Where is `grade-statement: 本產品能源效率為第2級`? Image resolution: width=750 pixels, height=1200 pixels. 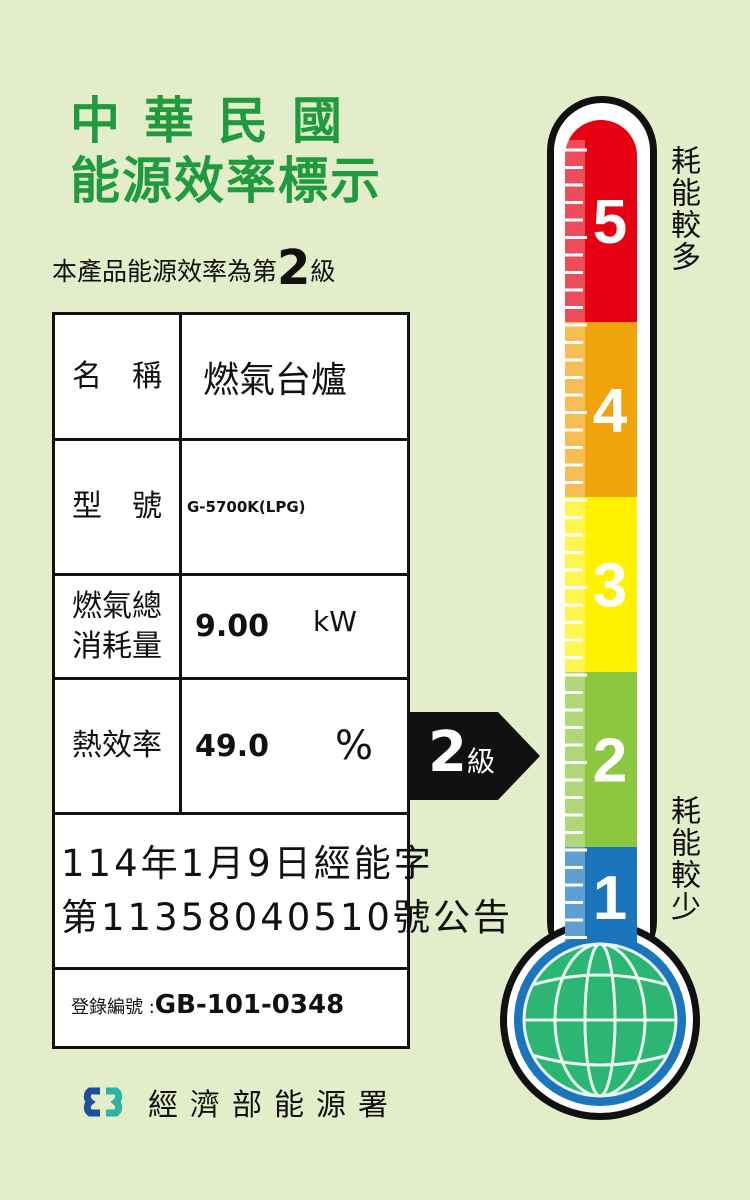 grade-statement: 本產品能源效率為第2級 is located at coordinates (193, 268).